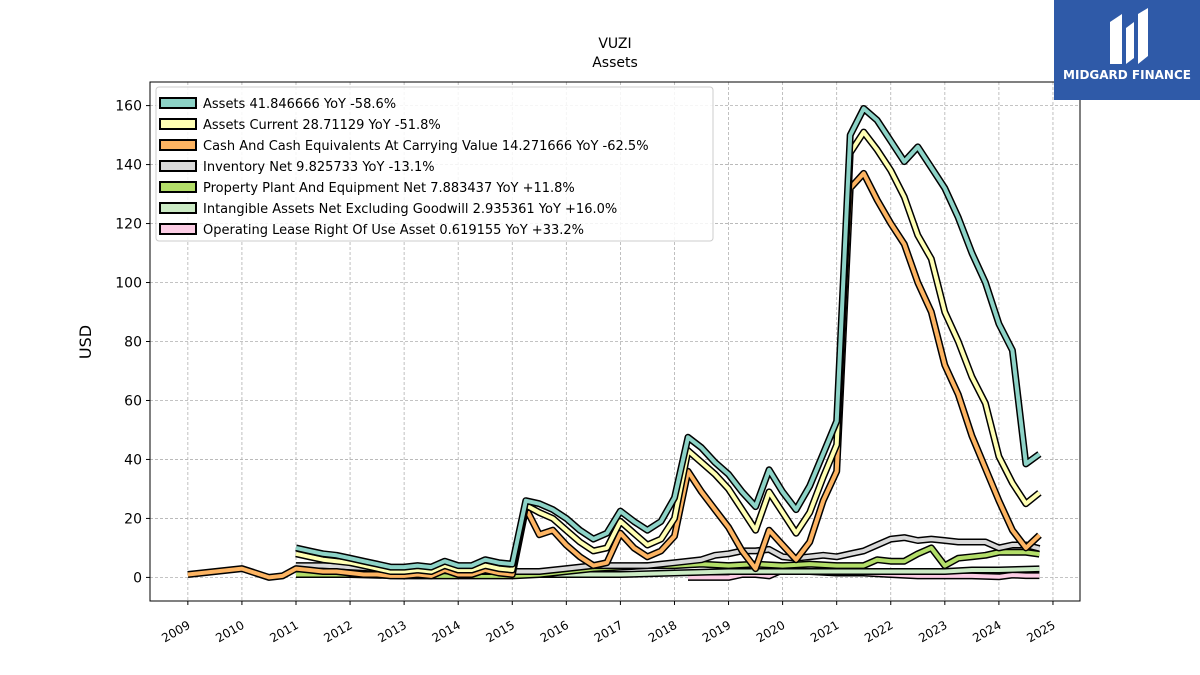 Image resolution: width=1200 pixels, height=675 pixels. I want to click on x-tick-label: 2022, so click(878, 631).